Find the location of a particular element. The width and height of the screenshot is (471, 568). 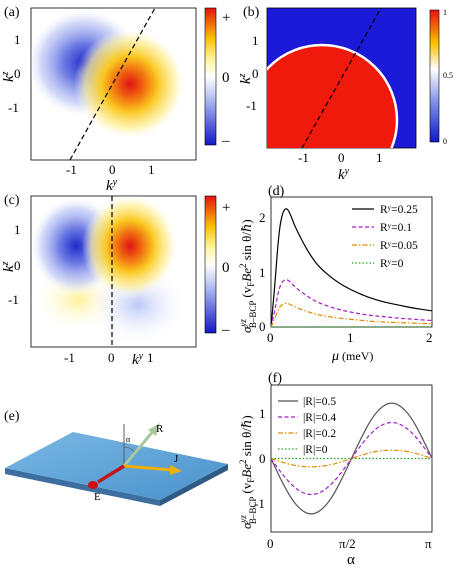

panel-c-ylabel: kz is located at coordinates (8, 266).